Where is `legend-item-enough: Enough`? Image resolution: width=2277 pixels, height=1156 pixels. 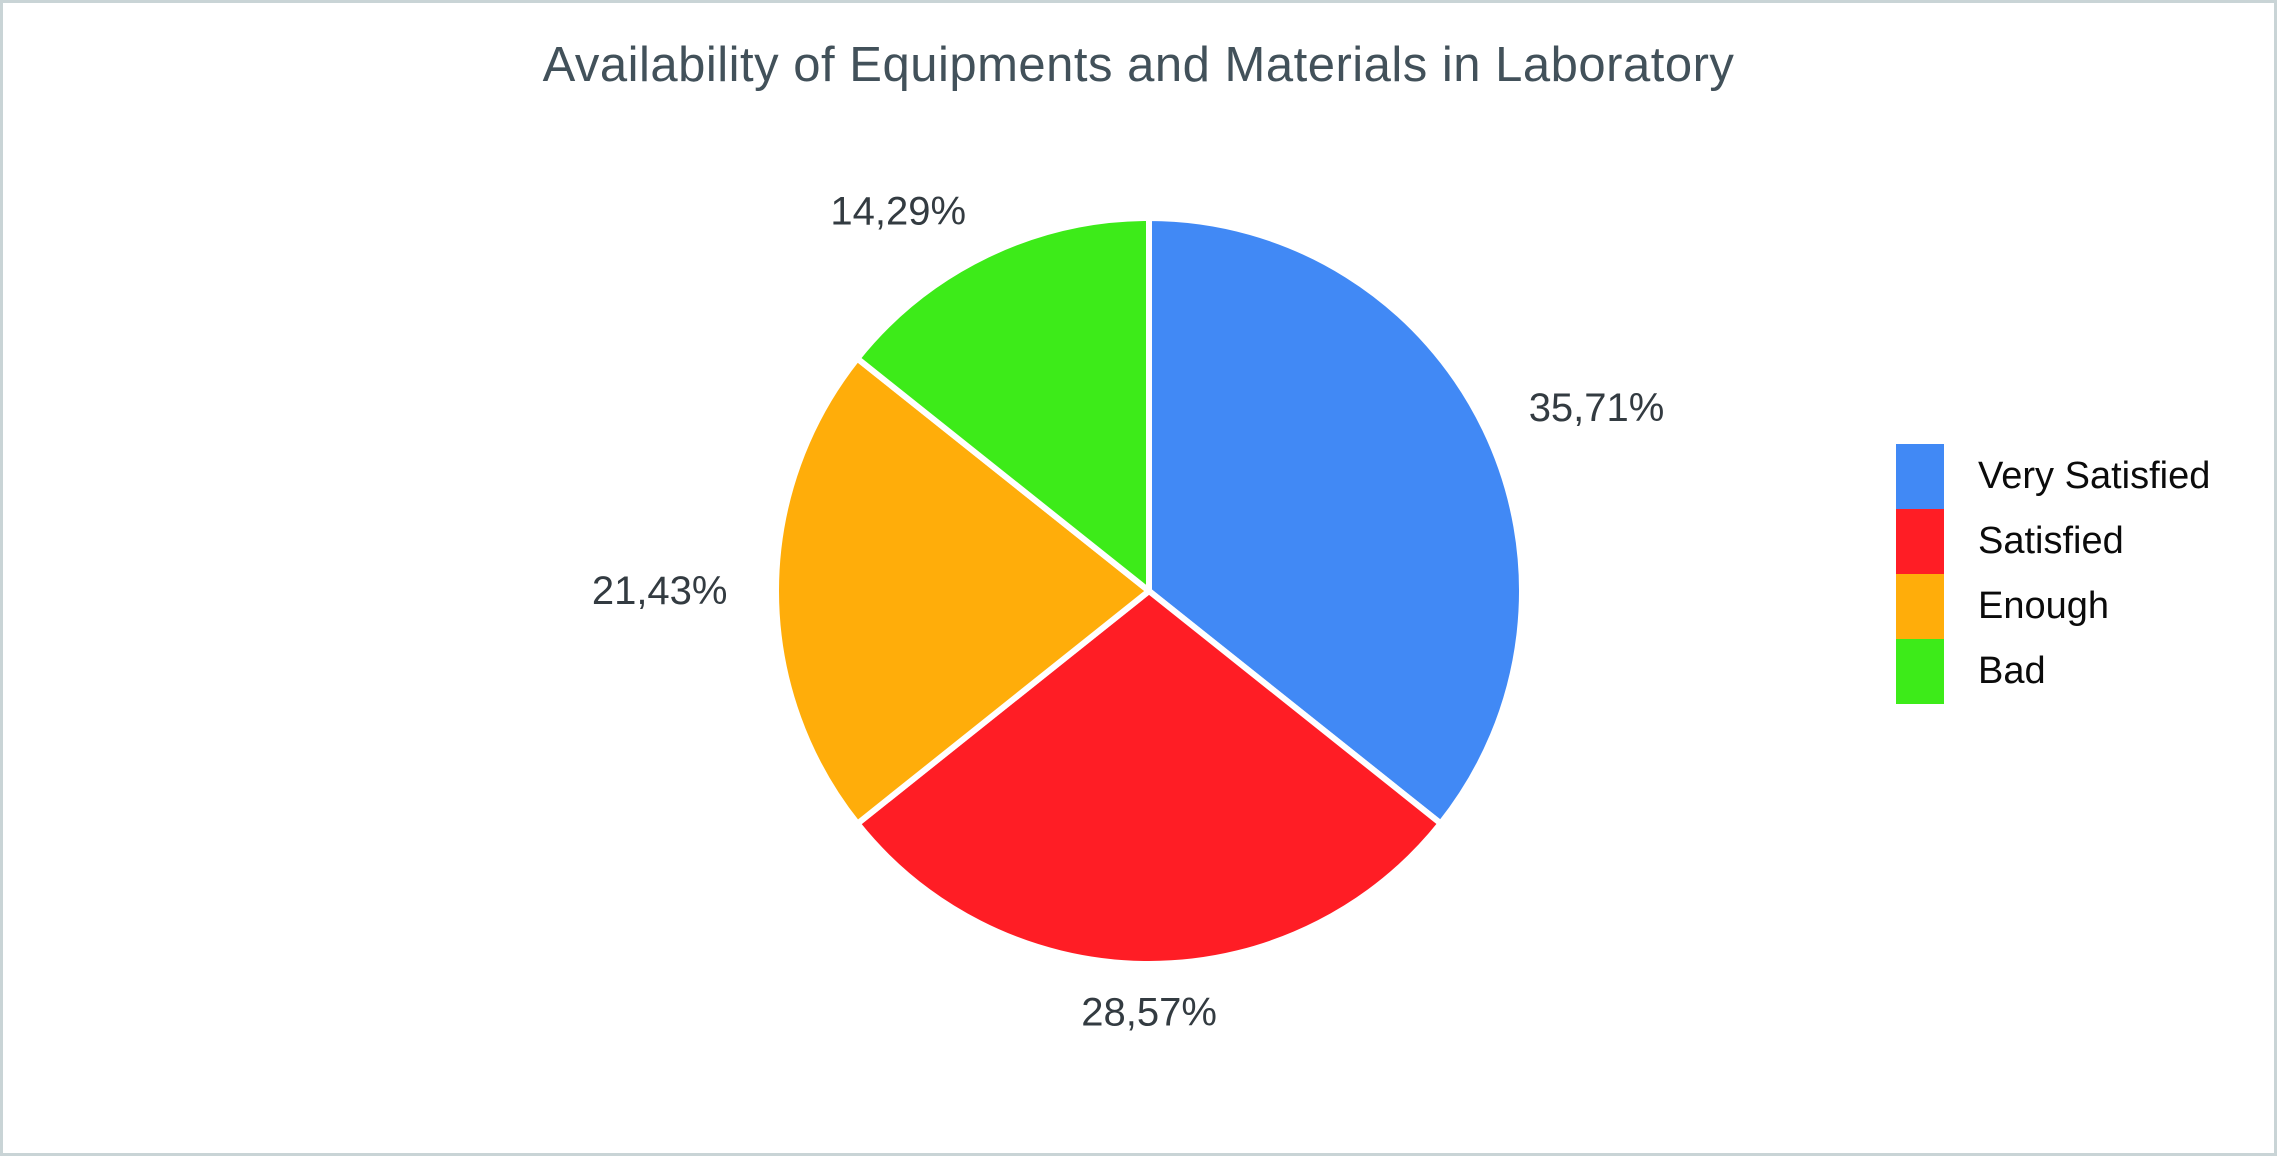
legend-item-enough: Enough is located at coordinates (2053, 606).